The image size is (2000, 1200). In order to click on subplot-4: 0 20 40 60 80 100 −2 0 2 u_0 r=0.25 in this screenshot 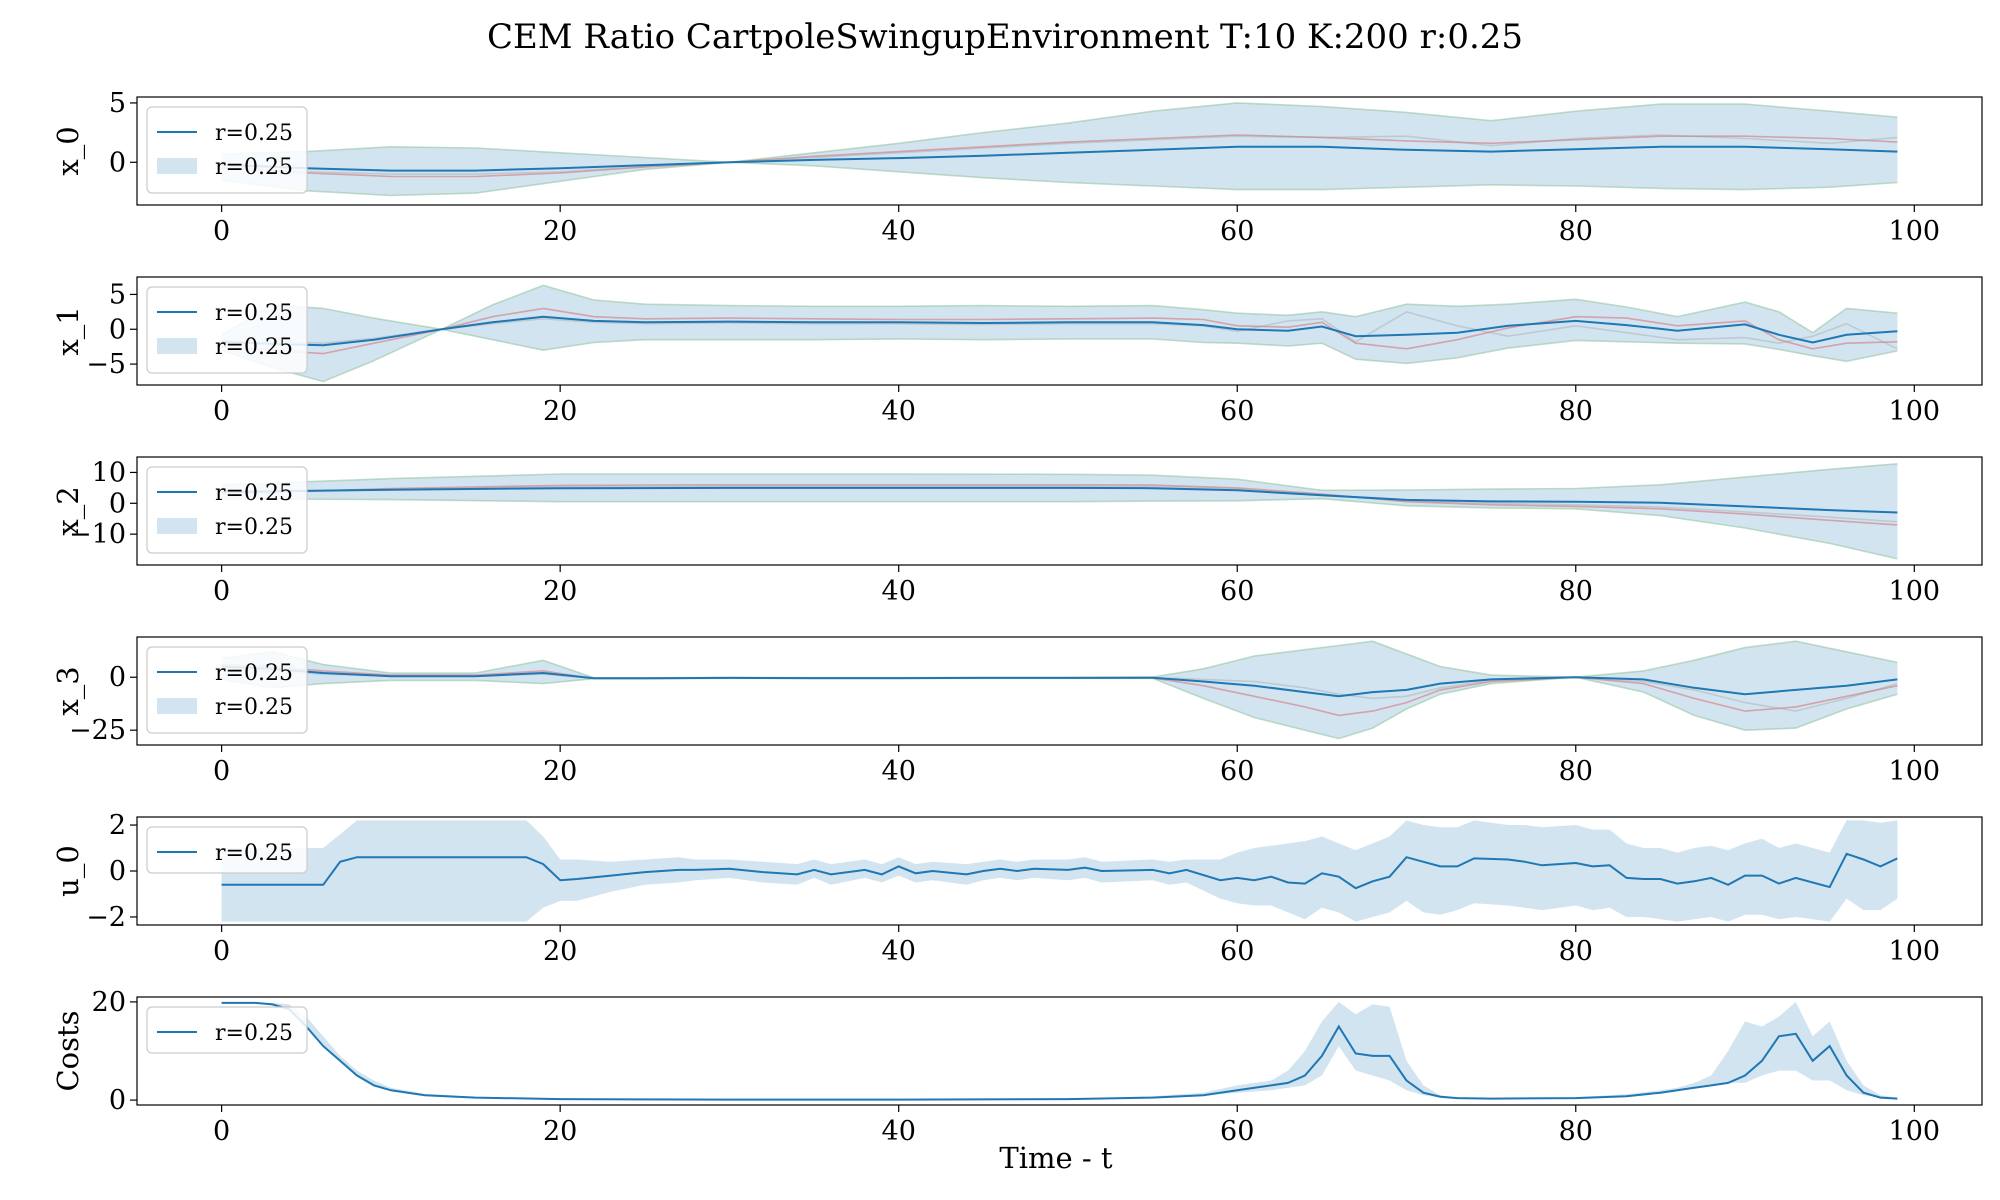, I will do `click(1017, 888)`.